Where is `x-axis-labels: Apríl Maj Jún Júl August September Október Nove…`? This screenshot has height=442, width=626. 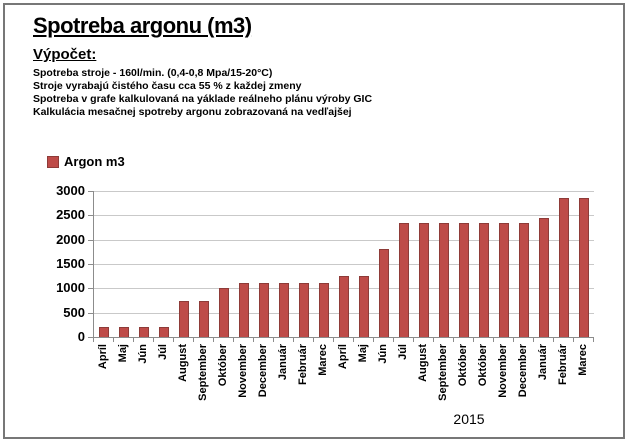 x-axis-labels: Apríl Maj Jún Júl August September Október Nove… is located at coordinates (343, 372).